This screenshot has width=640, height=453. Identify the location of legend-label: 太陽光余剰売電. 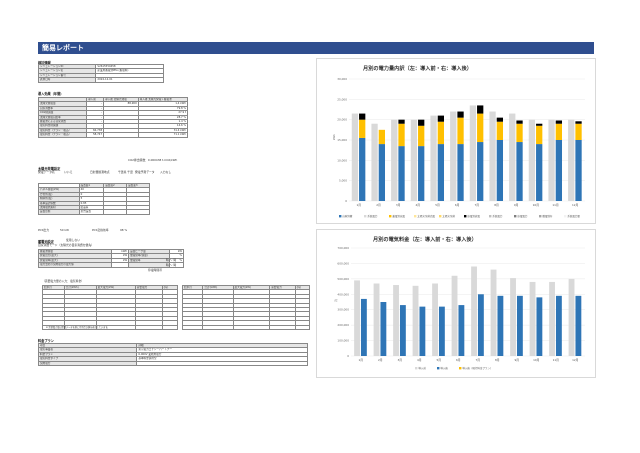
(426, 216).